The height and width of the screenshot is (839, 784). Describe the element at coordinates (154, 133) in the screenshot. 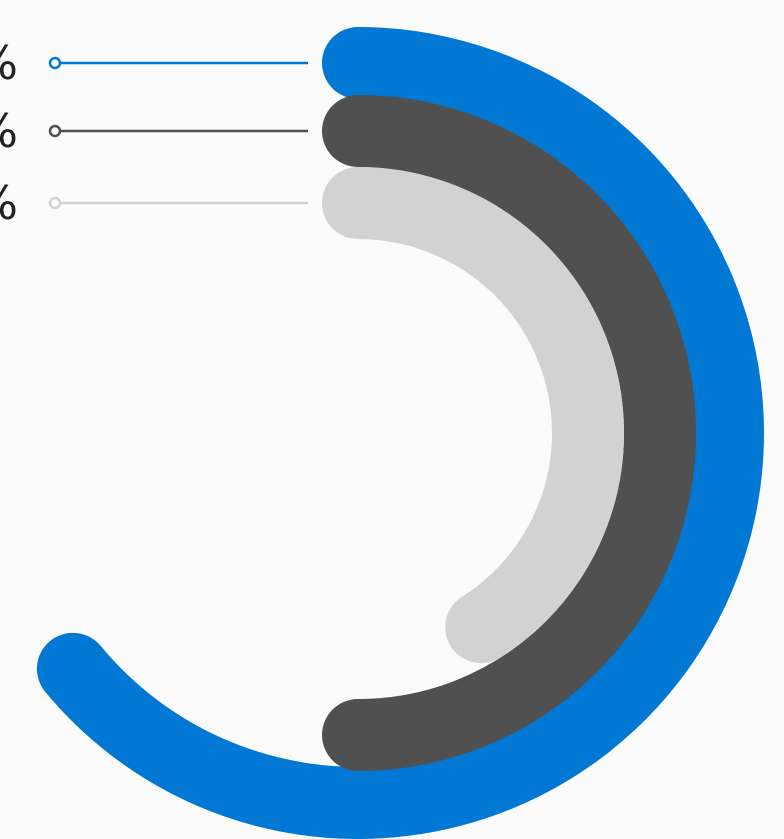

I see `legend-group: 64% 50% 41%` at that location.